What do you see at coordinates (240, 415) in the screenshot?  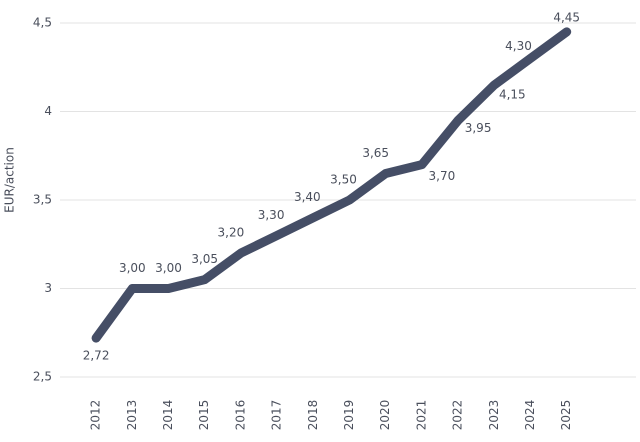 I see `x-tick-label: 2016` at bounding box center [240, 415].